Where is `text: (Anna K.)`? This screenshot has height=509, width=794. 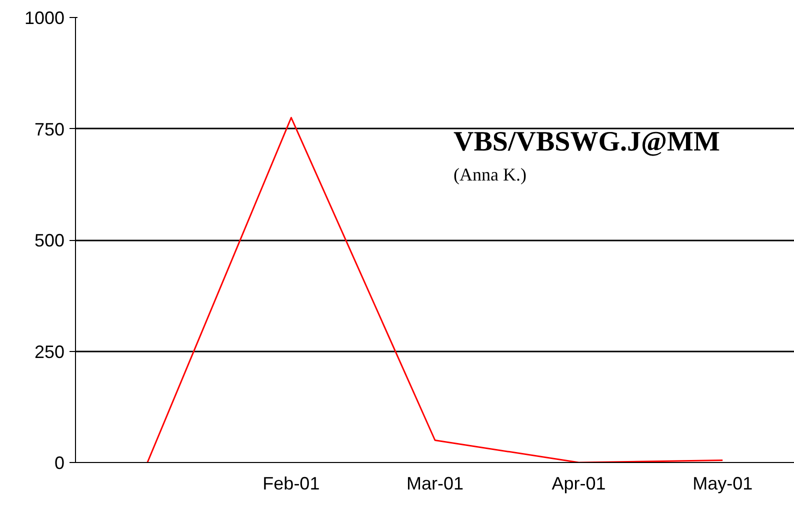 text: (Anna K.) is located at coordinates (490, 174).